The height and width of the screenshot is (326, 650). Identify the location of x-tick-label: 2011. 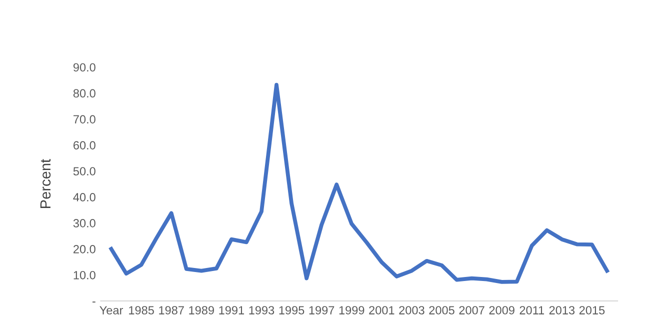
(532, 310).